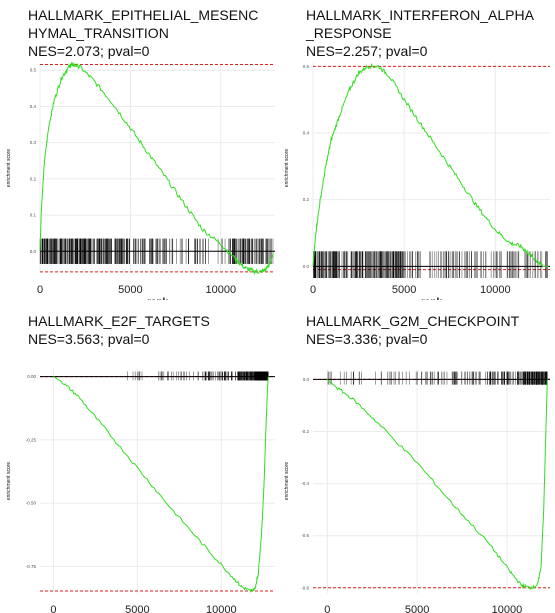 The height and width of the screenshot is (613, 555). What do you see at coordinates (305, 431) in the screenshot?
I see `y-tick-label: -0.2` at bounding box center [305, 431].